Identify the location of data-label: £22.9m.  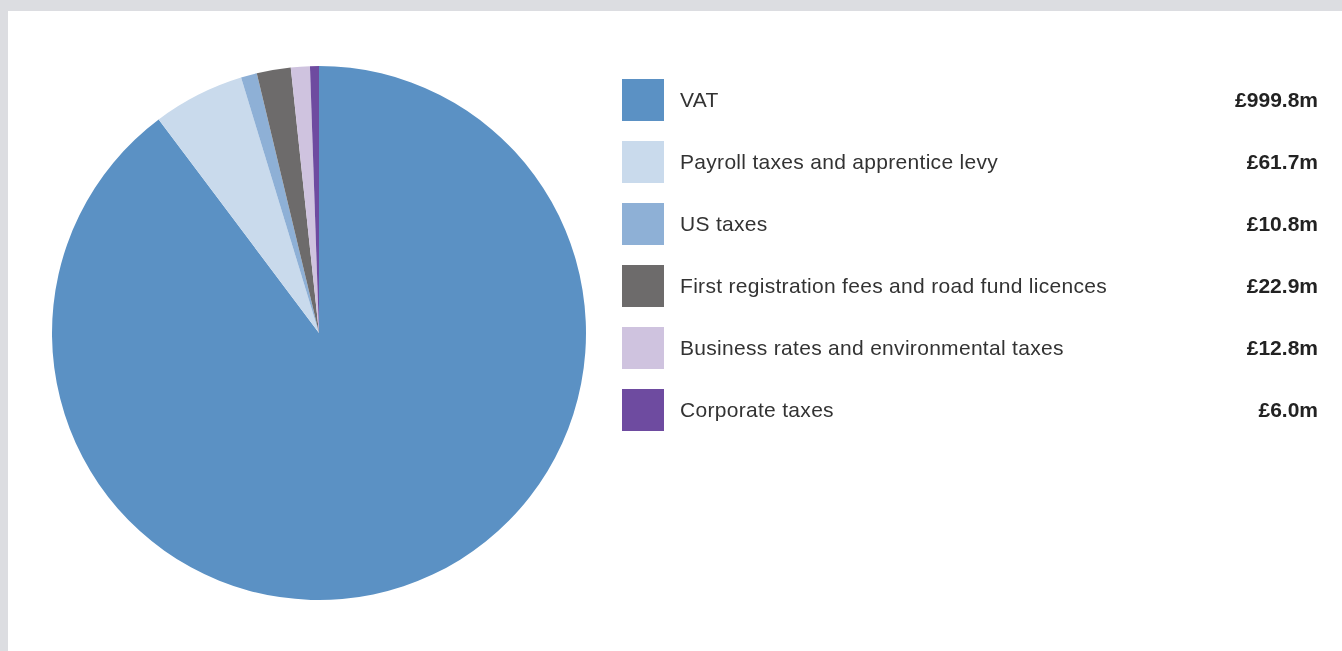
(1282, 286).